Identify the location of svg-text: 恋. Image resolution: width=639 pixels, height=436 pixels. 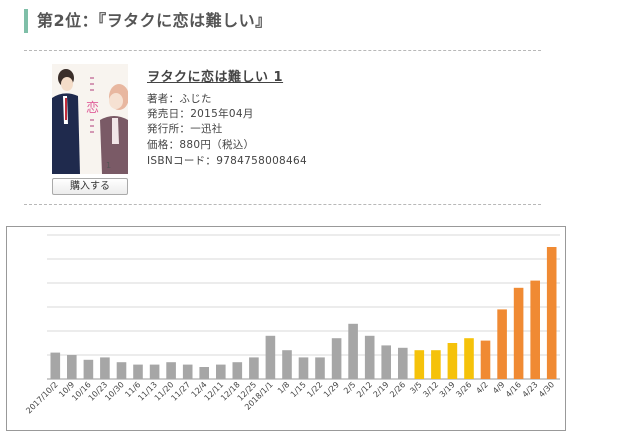
(92, 108).